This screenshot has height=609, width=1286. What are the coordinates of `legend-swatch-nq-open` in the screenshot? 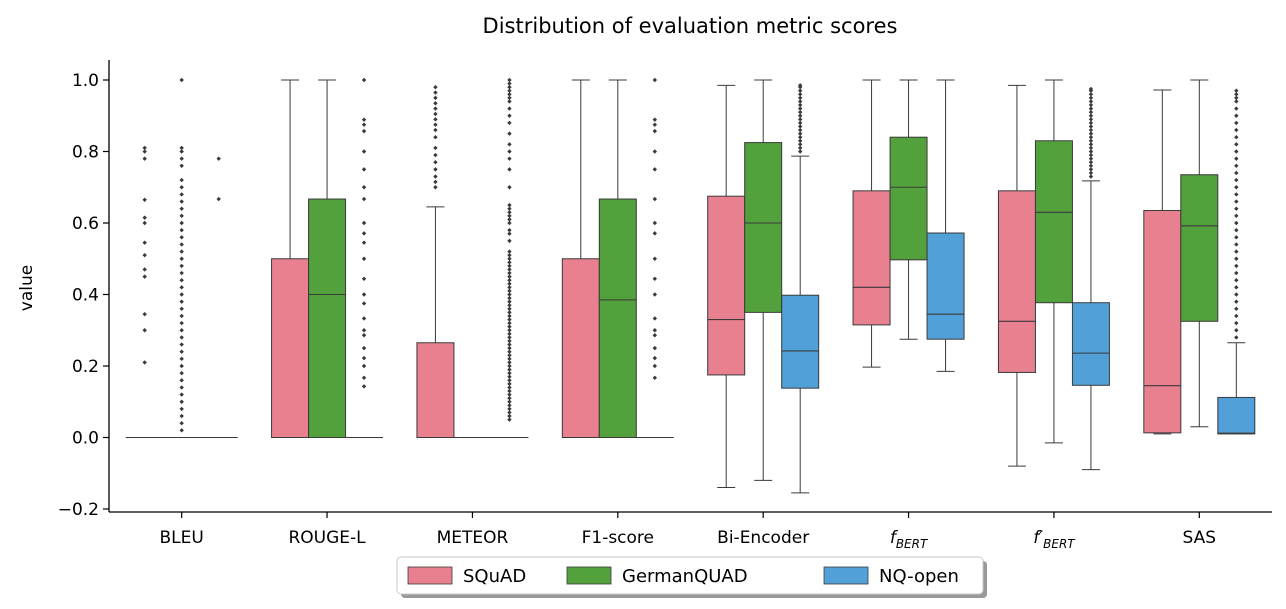 It's located at (846, 575).